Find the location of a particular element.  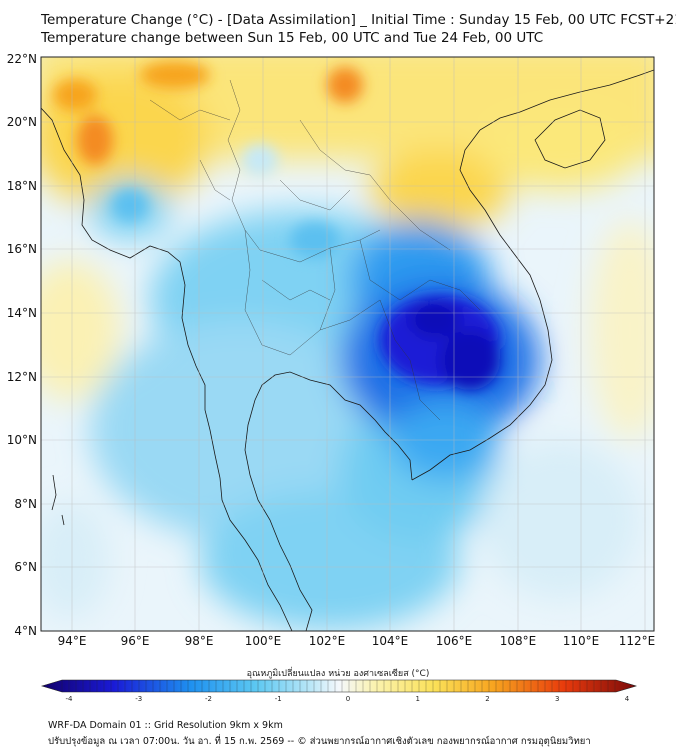

colorbar-tick-label: -3 is located at coordinates (138, 699).